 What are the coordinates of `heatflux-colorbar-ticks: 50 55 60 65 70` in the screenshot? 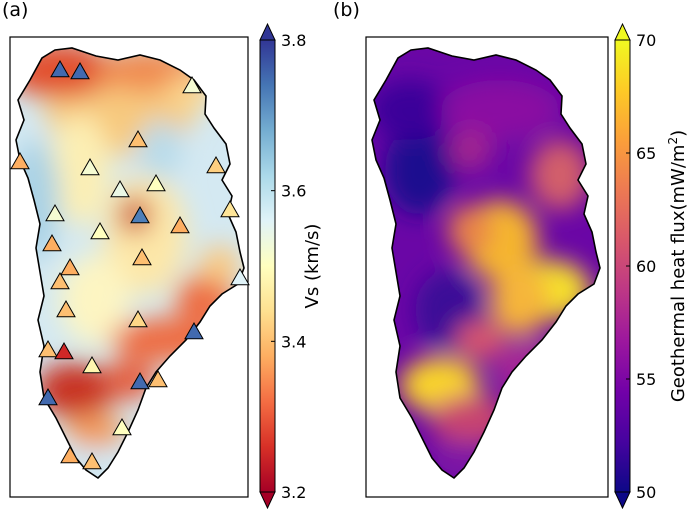 It's located at (641, 266).